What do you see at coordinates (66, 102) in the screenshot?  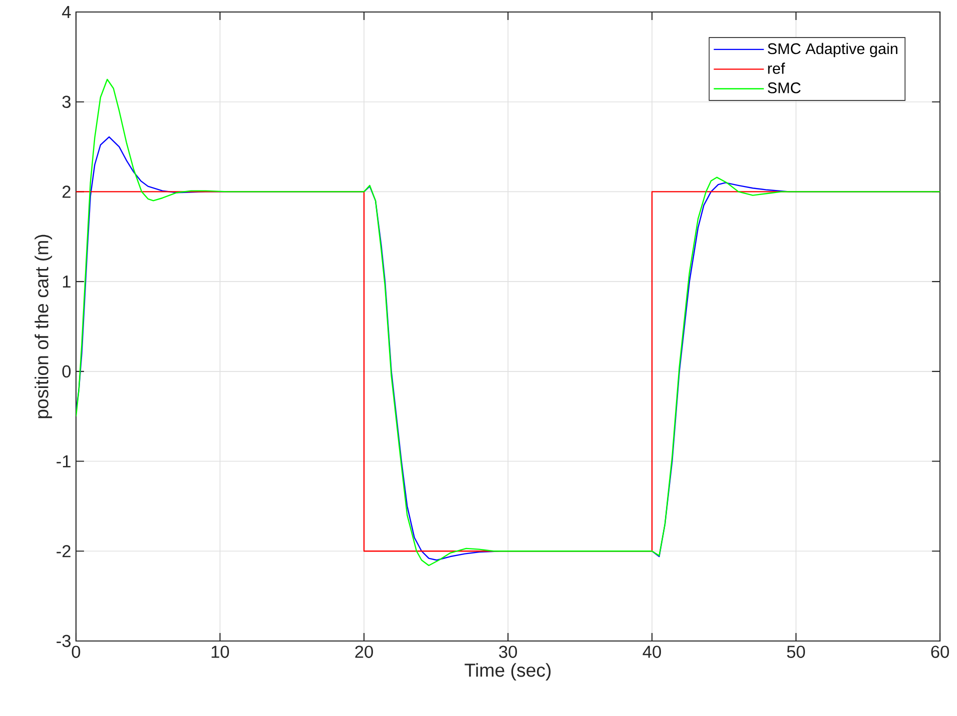 I see `y-tick-label: 3` at bounding box center [66, 102].